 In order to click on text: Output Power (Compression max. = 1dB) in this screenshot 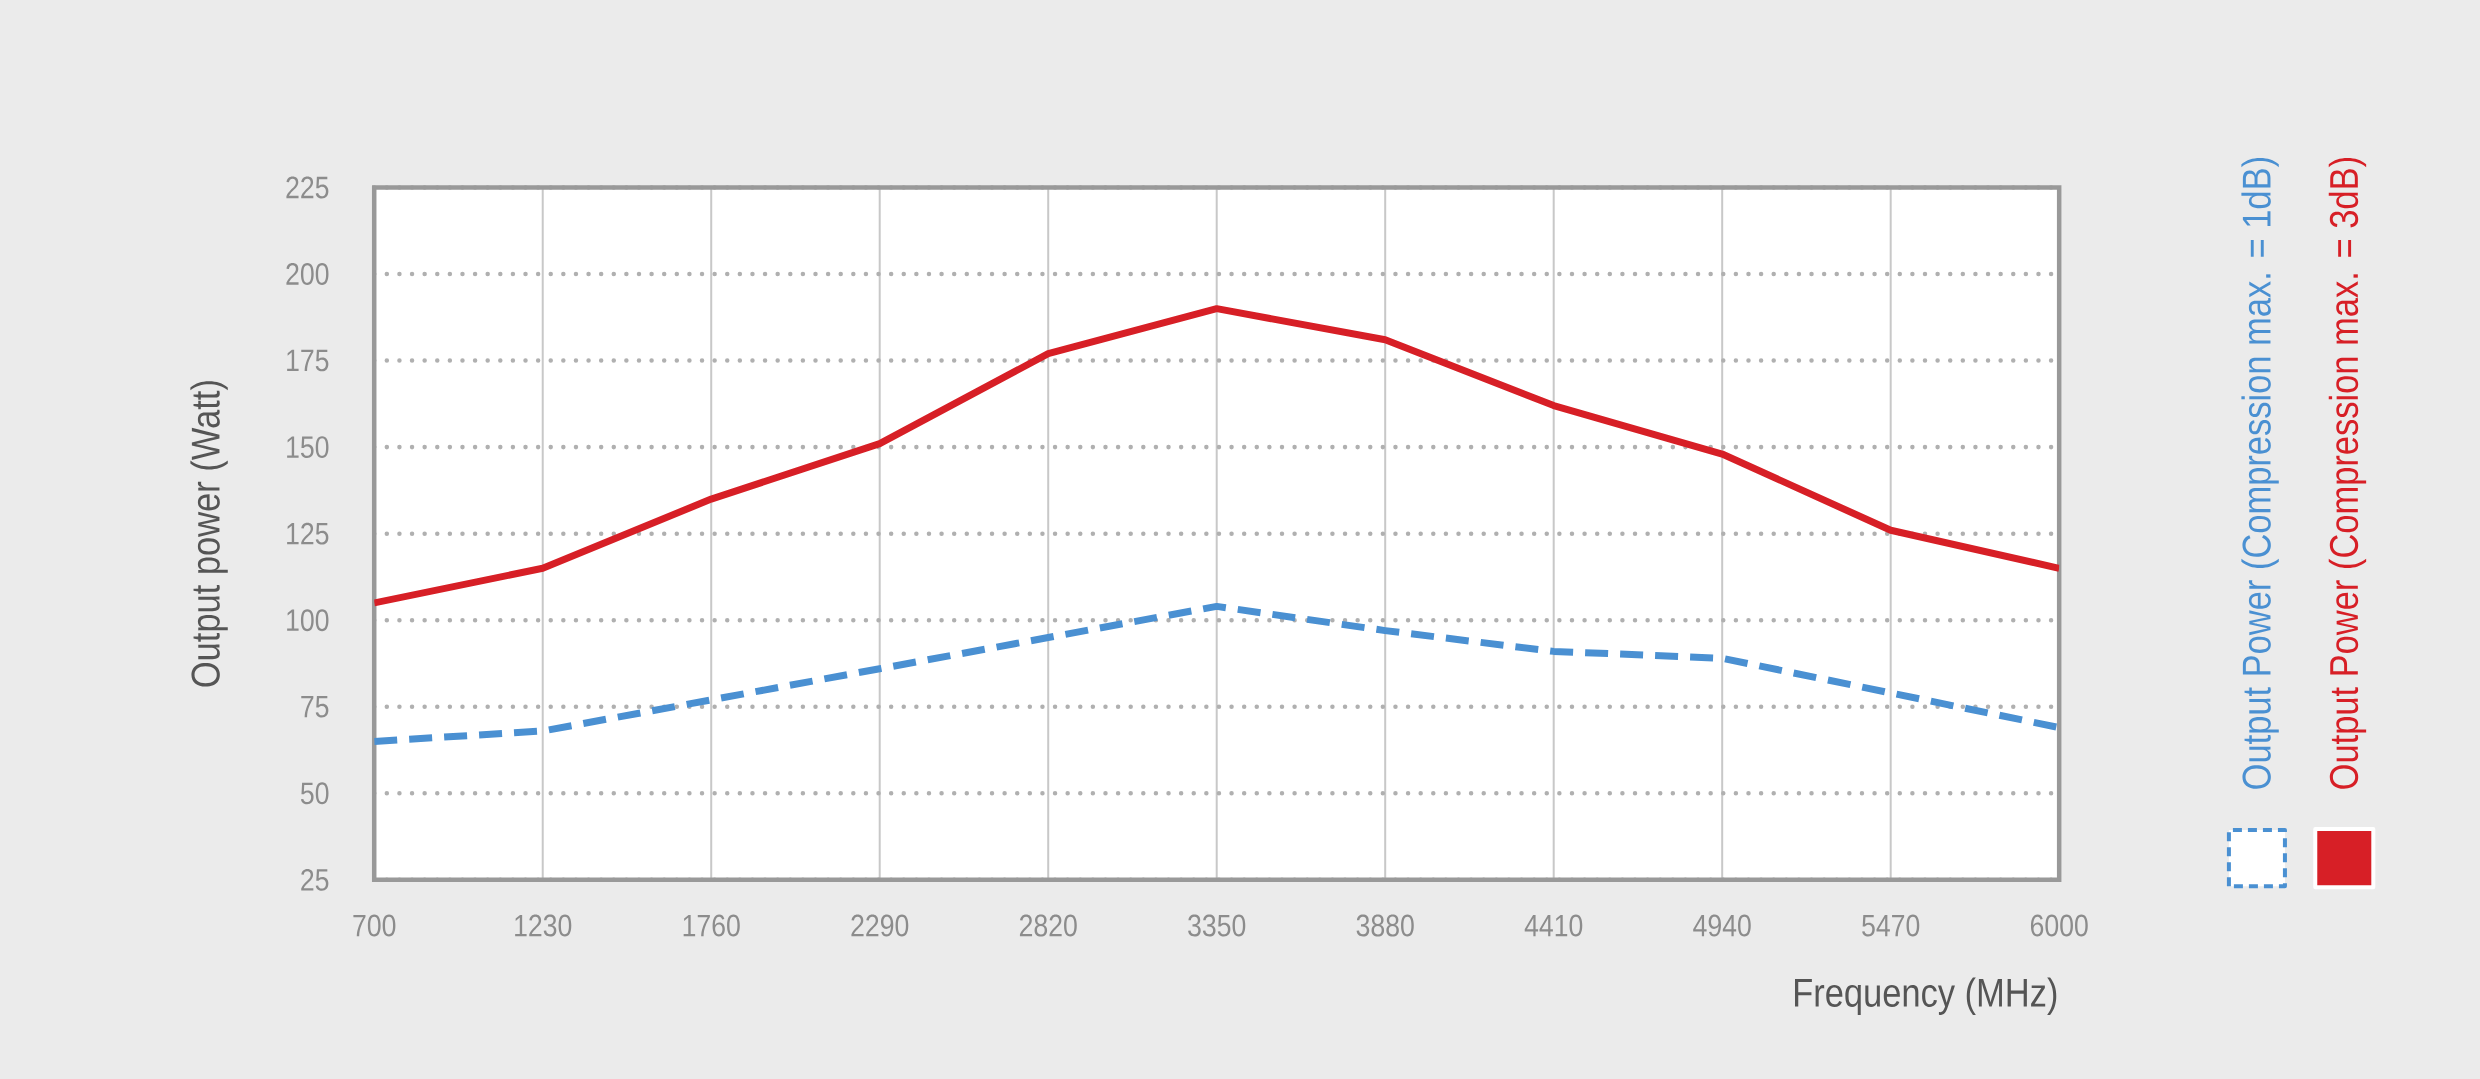, I will do `click(2260, 473)`.